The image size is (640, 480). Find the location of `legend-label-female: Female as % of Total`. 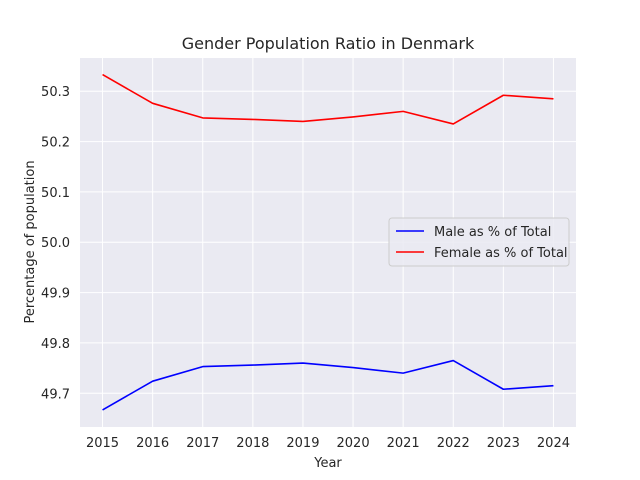

legend-label-female: Female as % of Total is located at coordinates (501, 253).